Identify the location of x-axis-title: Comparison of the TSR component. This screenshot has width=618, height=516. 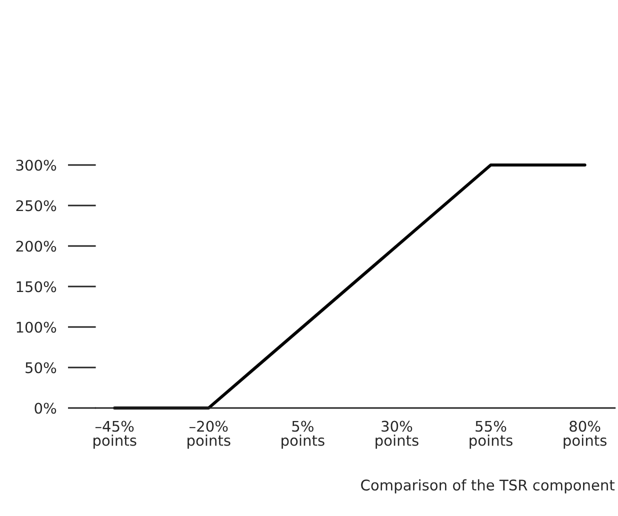
(488, 486).